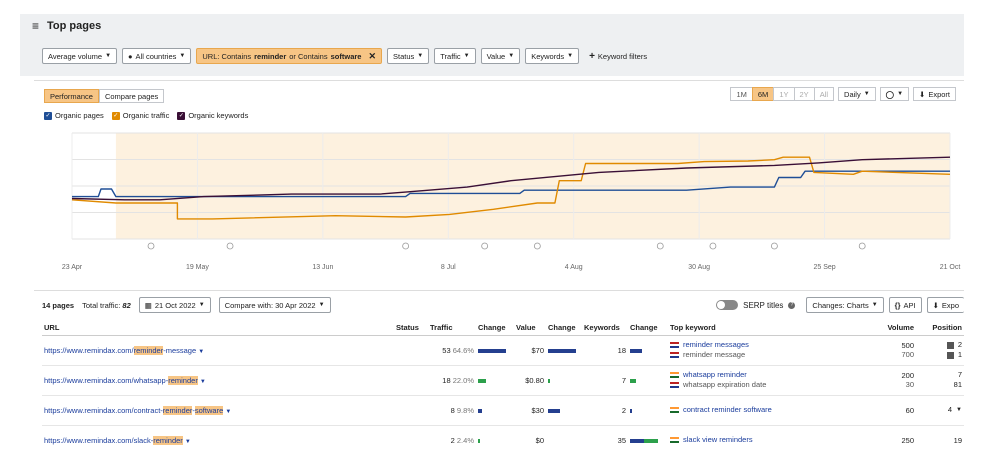 This screenshot has width=994, height=449. Describe the element at coordinates (845, 305) in the screenshot. I see `changes-select: Changes: Charts ▼` at that location.